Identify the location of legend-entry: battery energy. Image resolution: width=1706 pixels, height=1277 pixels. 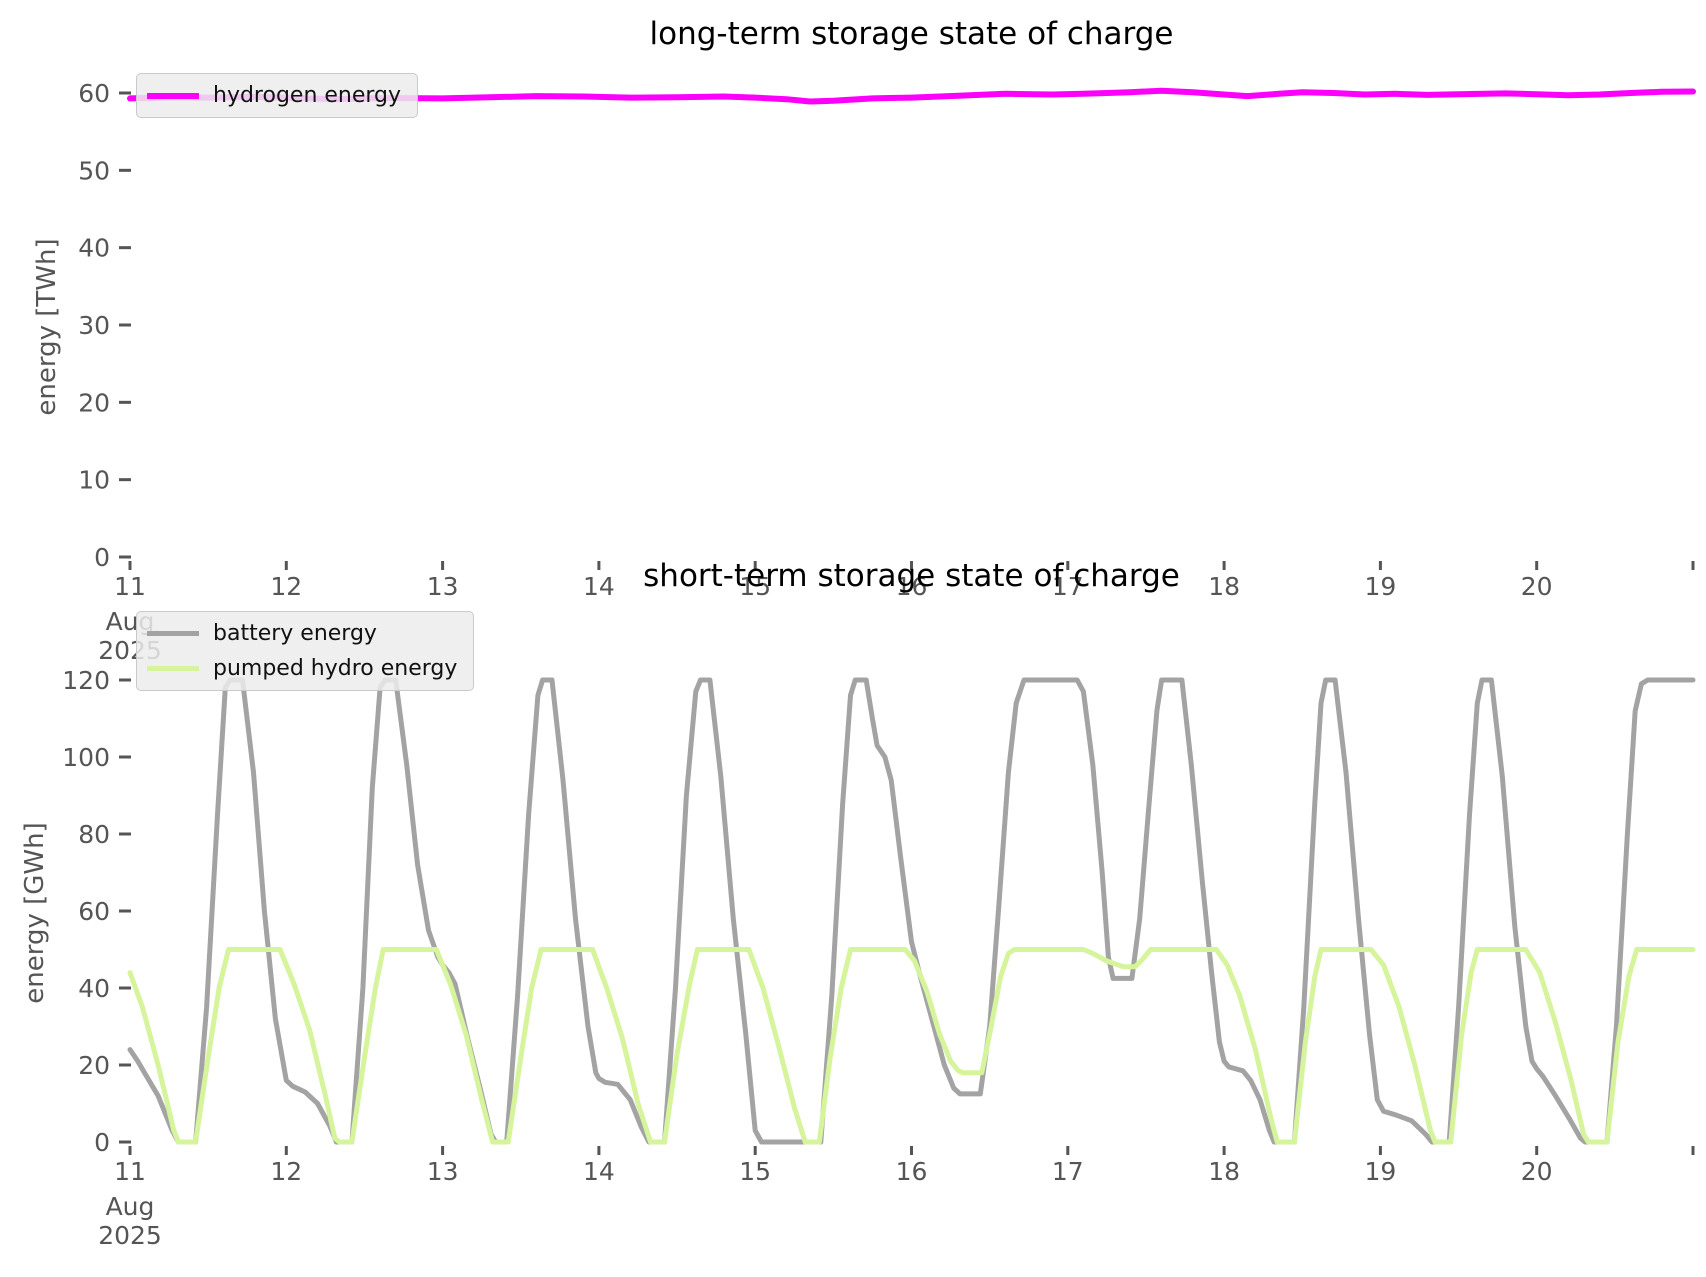
(302, 633).